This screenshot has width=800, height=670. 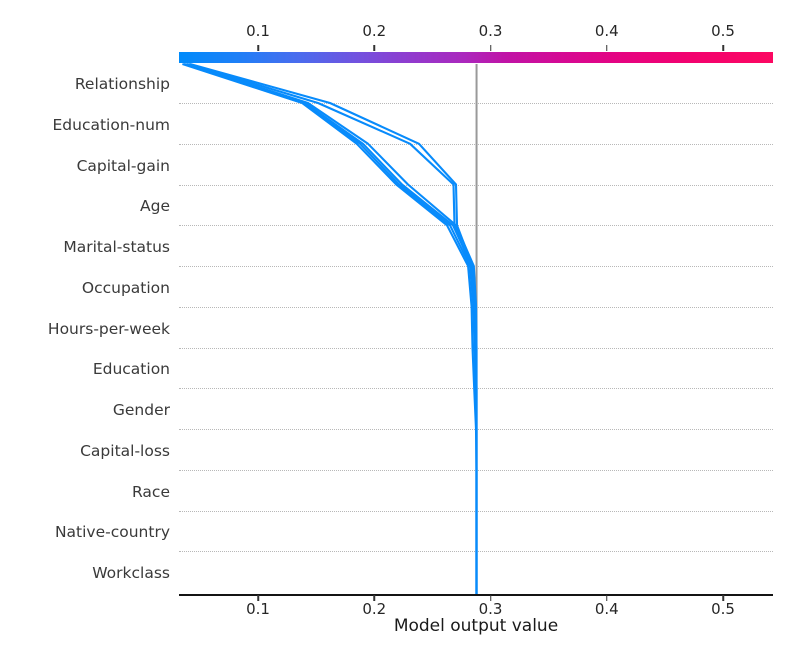 I want to click on colorbar-tick-label: 0.1, so click(x=258, y=31).